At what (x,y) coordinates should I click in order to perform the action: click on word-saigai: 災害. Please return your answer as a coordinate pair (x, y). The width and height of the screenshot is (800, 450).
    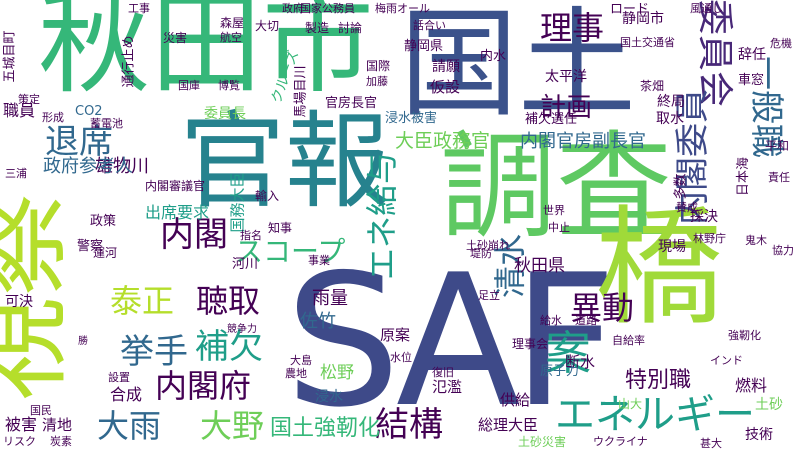
    Looking at the image, I should click on (175, 38).